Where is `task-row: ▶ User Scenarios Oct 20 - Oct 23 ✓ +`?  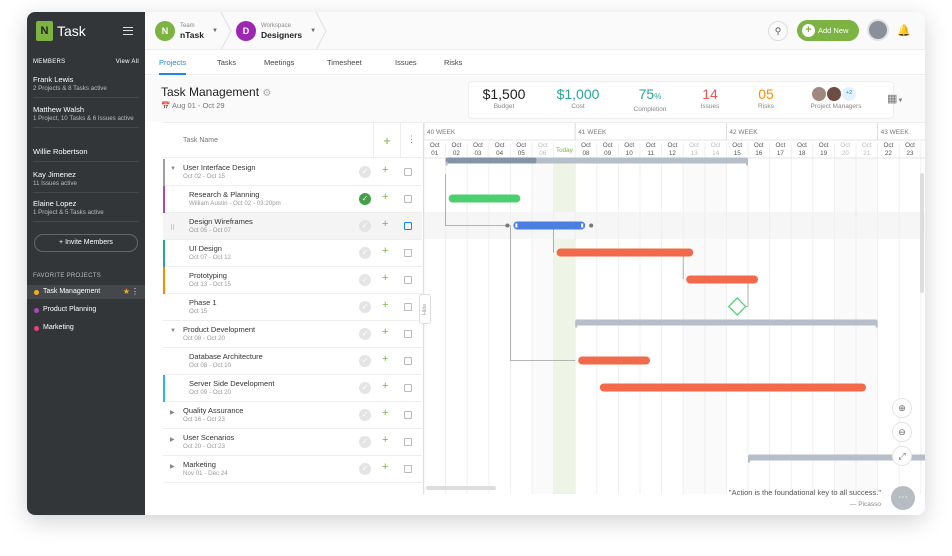
task-row: ▶ User Scenarios Oct 20 - Oct 23 ✓ + is located at coordinates (292, 442).